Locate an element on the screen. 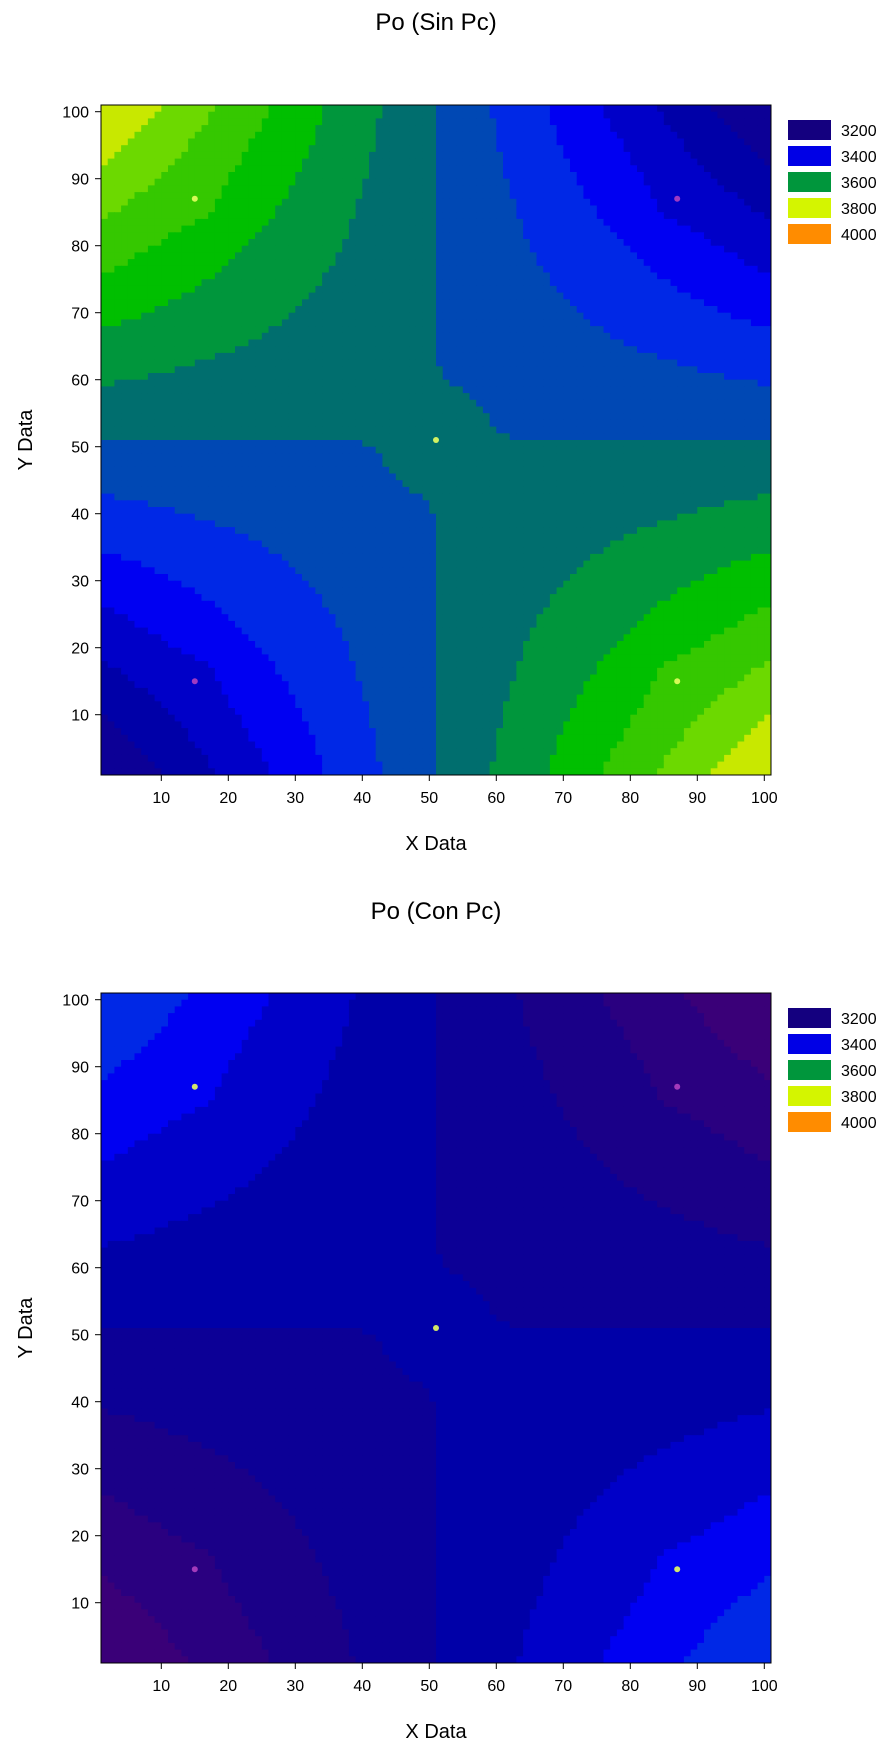  chart-title: Po (Con Pc) is located at coordinates (436, 911).